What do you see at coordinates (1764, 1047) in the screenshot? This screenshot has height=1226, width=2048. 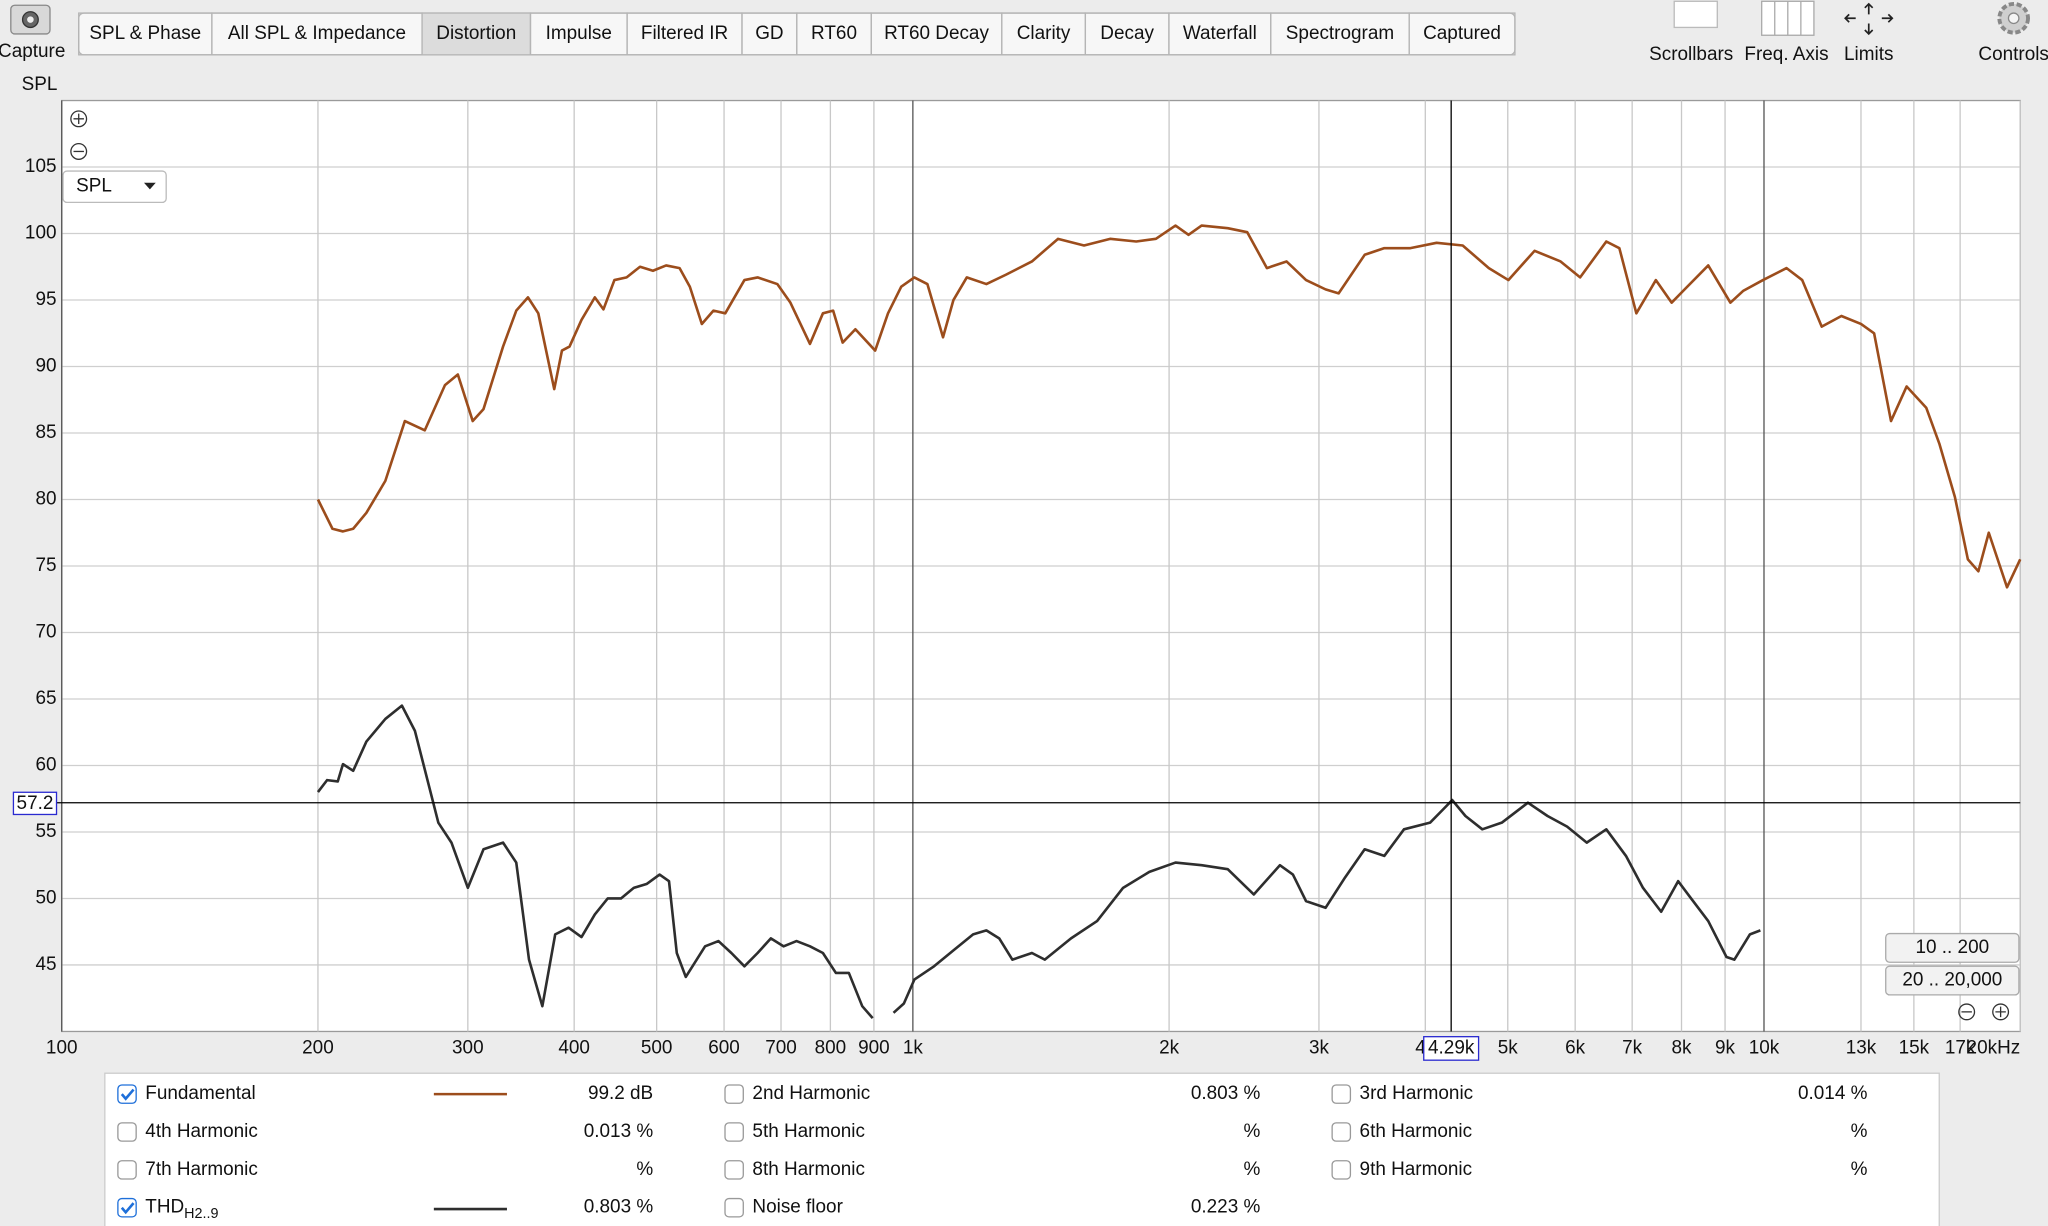 I see `x-tick-label: 10k` at bounding box center [1764, 1047].